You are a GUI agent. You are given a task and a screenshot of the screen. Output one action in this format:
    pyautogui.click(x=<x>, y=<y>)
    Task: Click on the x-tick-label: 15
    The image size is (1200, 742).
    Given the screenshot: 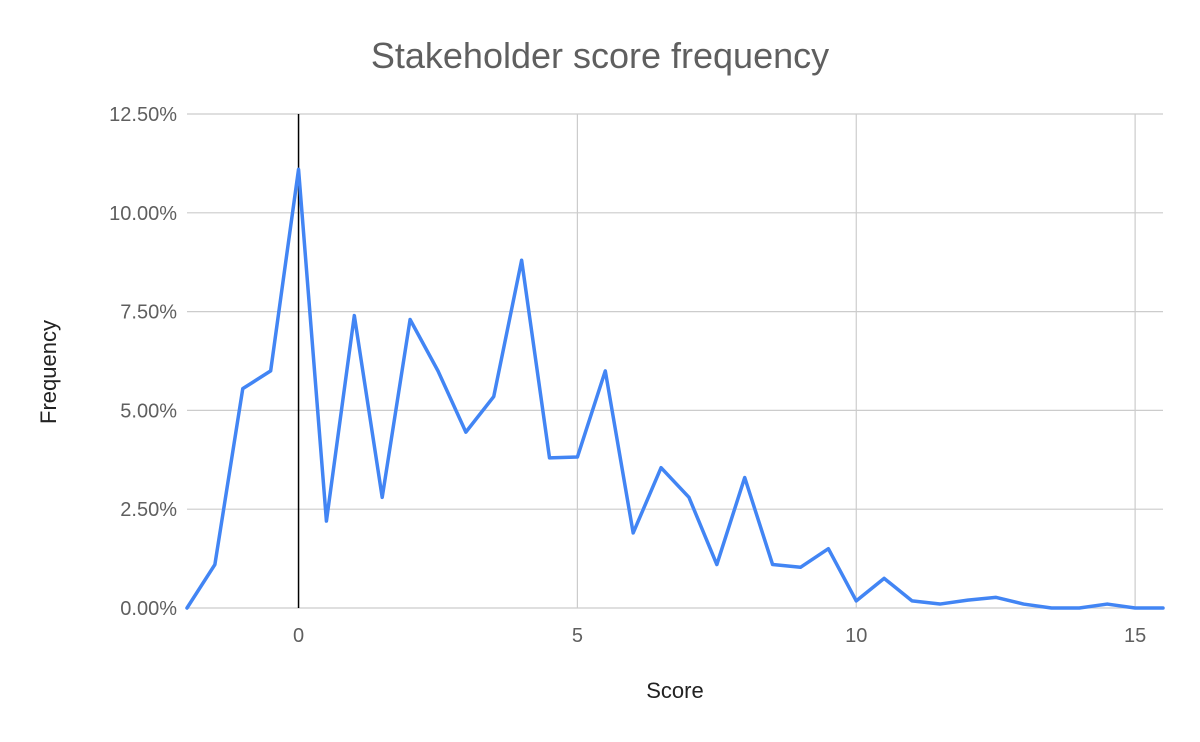 What is the action you would take?
    pyautogui.click(x=1135, y=636)
    